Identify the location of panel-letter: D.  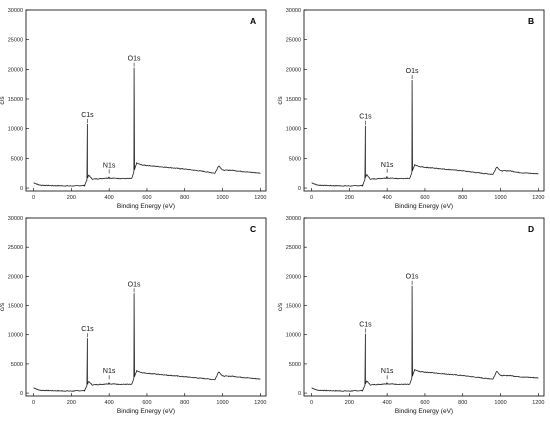
(531, 229).